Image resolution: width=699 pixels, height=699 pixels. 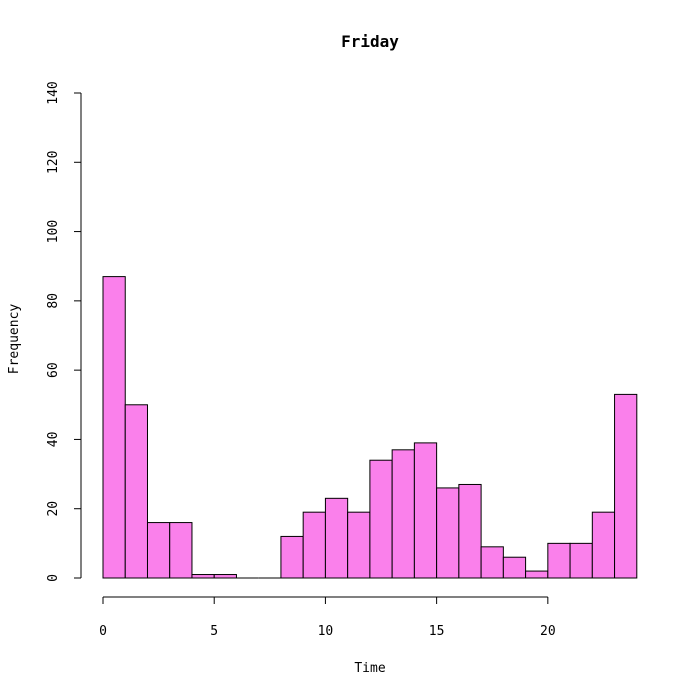 I want to click on x-tick-label: 10, so click(x=326, y=631).